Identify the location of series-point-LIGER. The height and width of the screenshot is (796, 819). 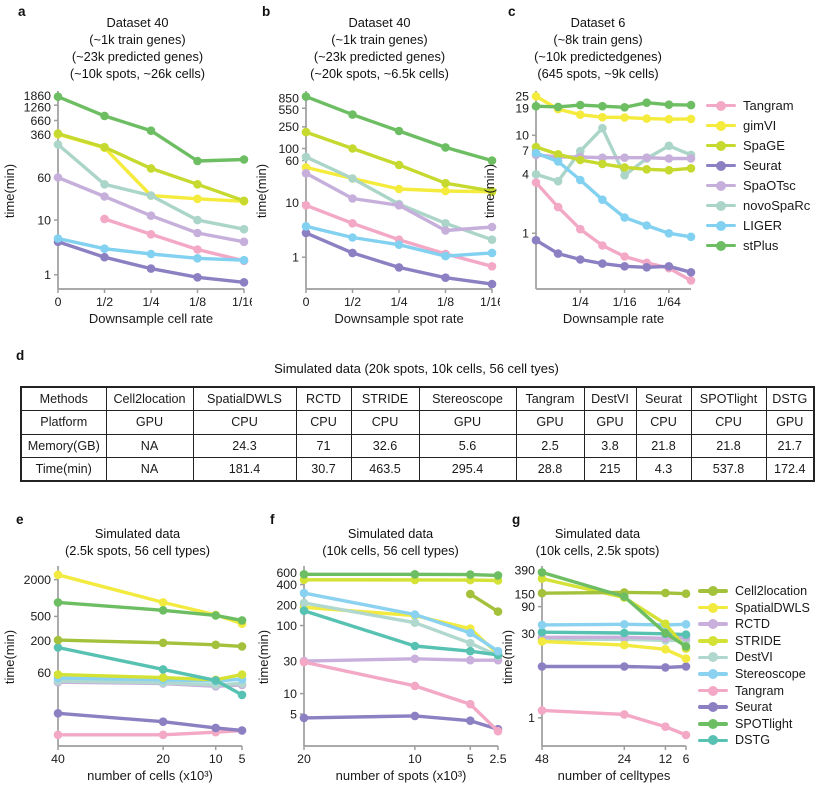
(151, 254).